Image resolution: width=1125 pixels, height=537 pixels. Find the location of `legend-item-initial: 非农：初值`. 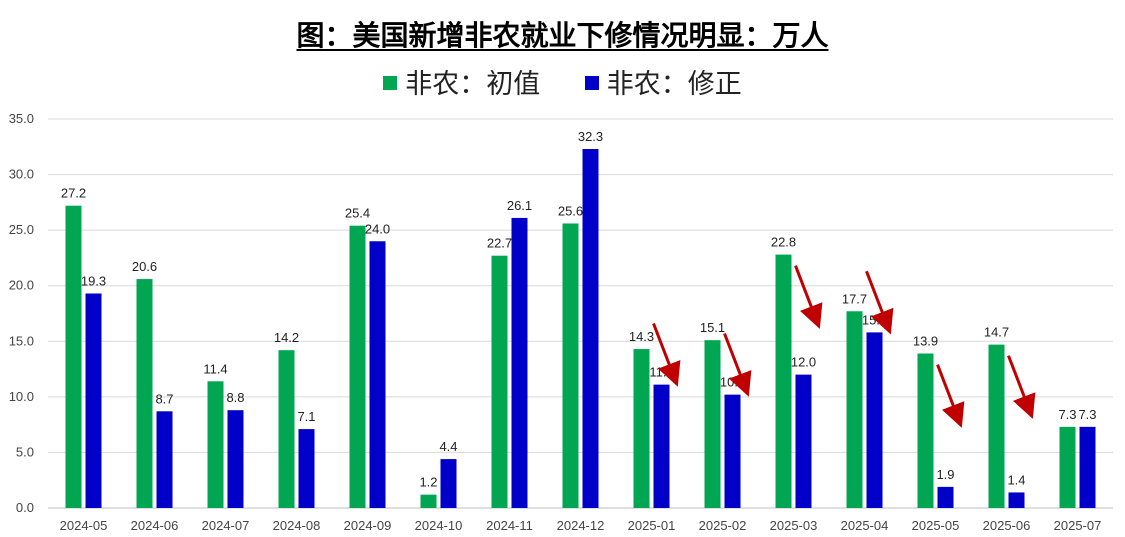

legend-item-initial: 非农：初值 is located at coordinates (461, 81).